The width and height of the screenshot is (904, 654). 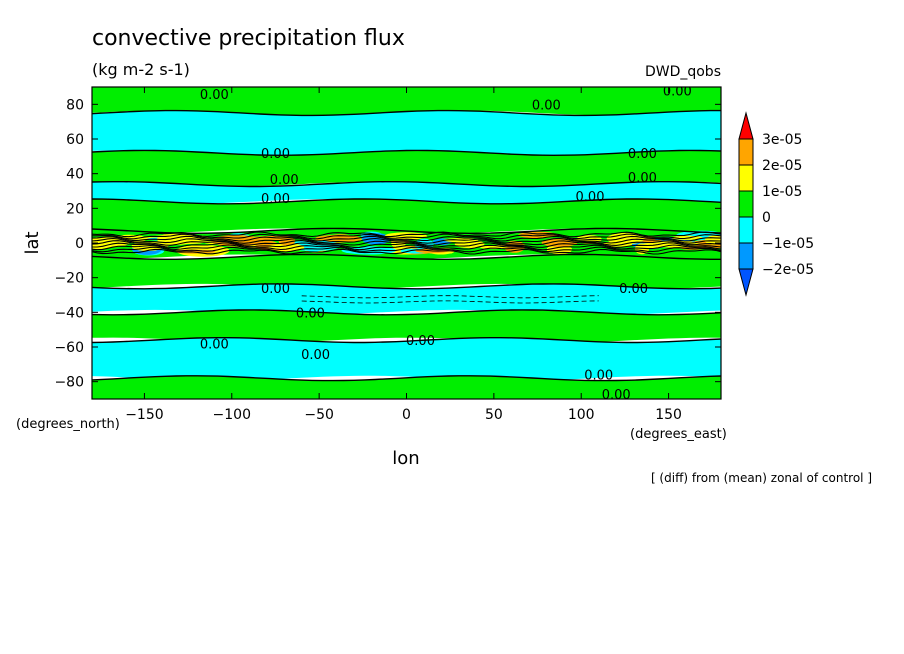 I want to click on dataset-label: DWD_qobs, so click(x=683, y=72).